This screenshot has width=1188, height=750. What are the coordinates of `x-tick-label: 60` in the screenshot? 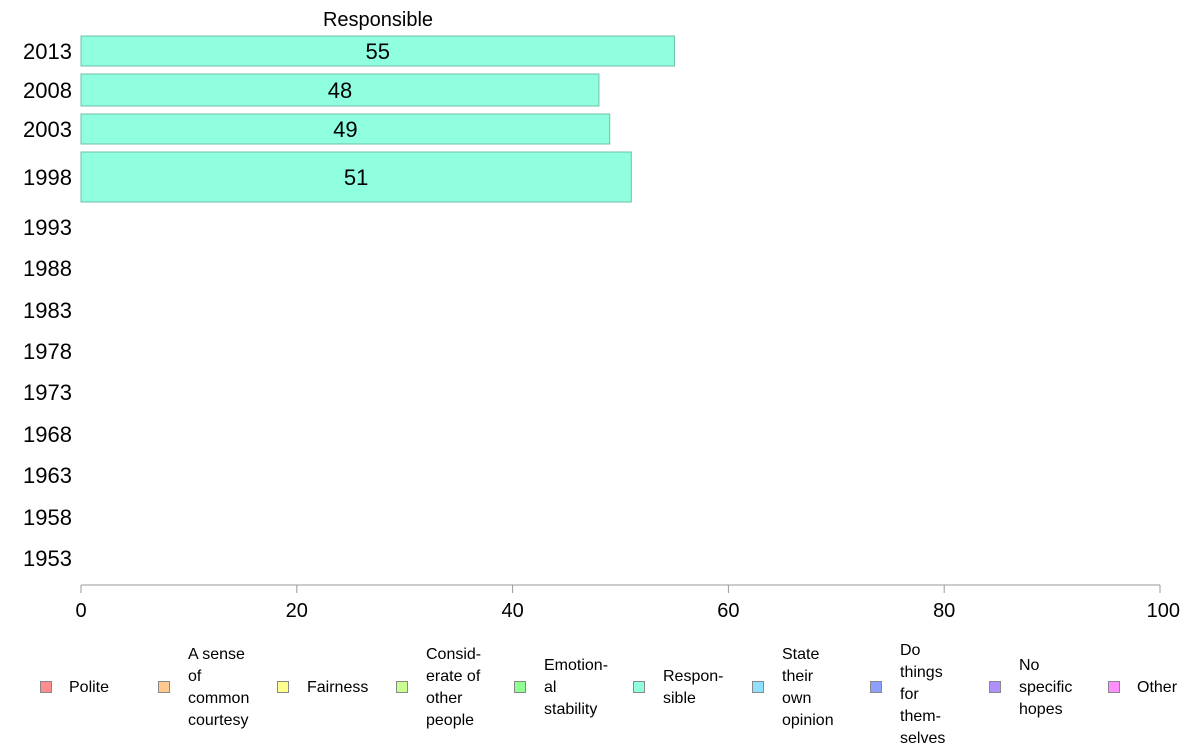 It's located at (728, 611).